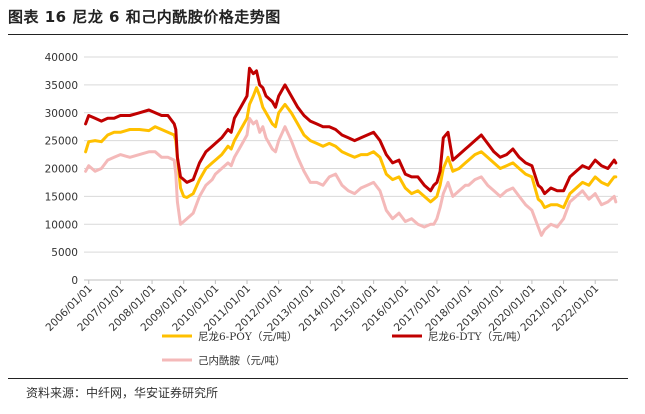 This screenshot has width=645, height=414. I want to click on legend-label-1: 尼龙6-POY（元/吨）, so click(247, 336).